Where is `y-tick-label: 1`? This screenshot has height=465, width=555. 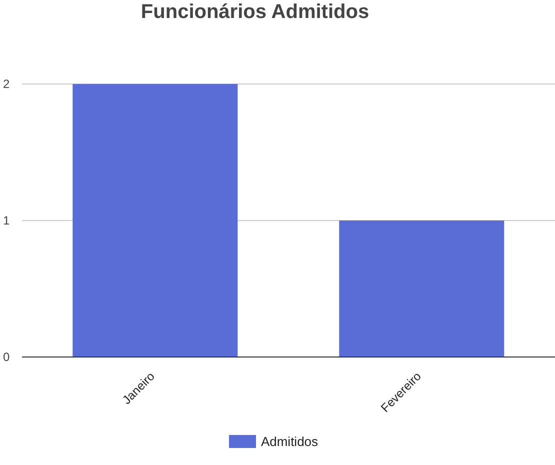 y-tick-label: 1 is located at coordinates (6, 221).